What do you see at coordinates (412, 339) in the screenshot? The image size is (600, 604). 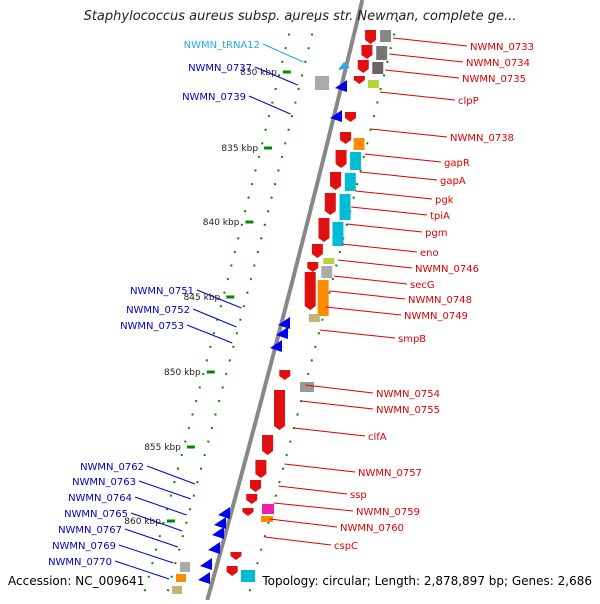 I see `right-gene-label: smpB` at bounding box center [412, 339].